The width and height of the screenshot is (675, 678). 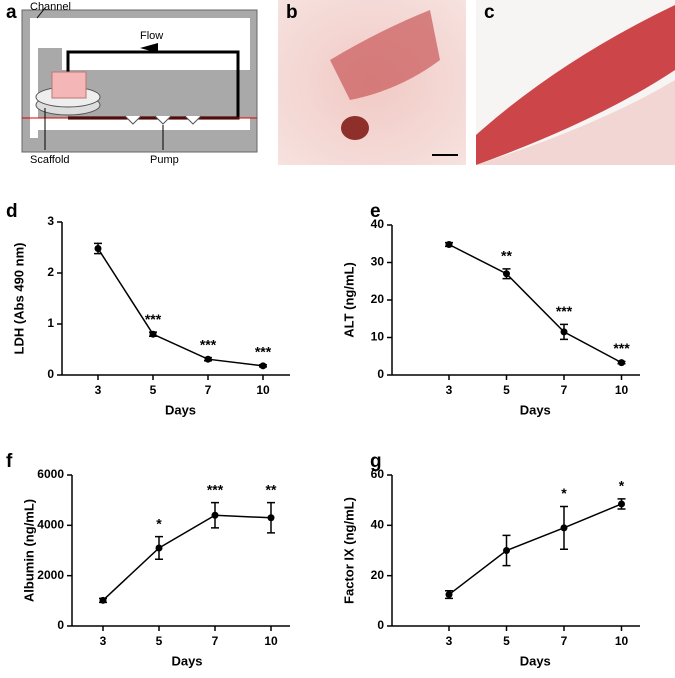 I want to click on diagram-label: Channel, so click(x=50, y=7).